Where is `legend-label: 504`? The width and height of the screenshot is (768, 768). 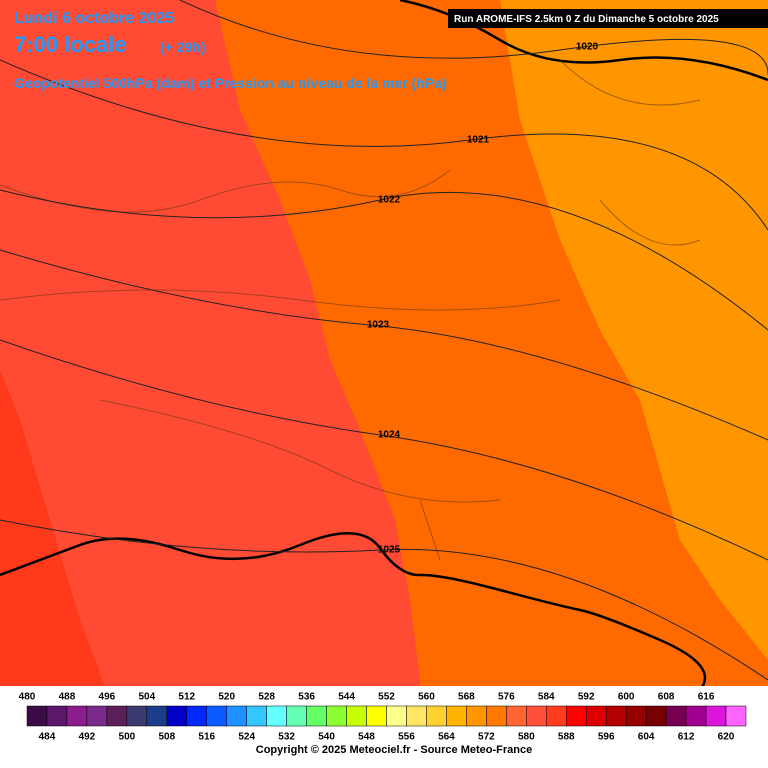 legend-label: 504 is located at coordinates (146, 697).